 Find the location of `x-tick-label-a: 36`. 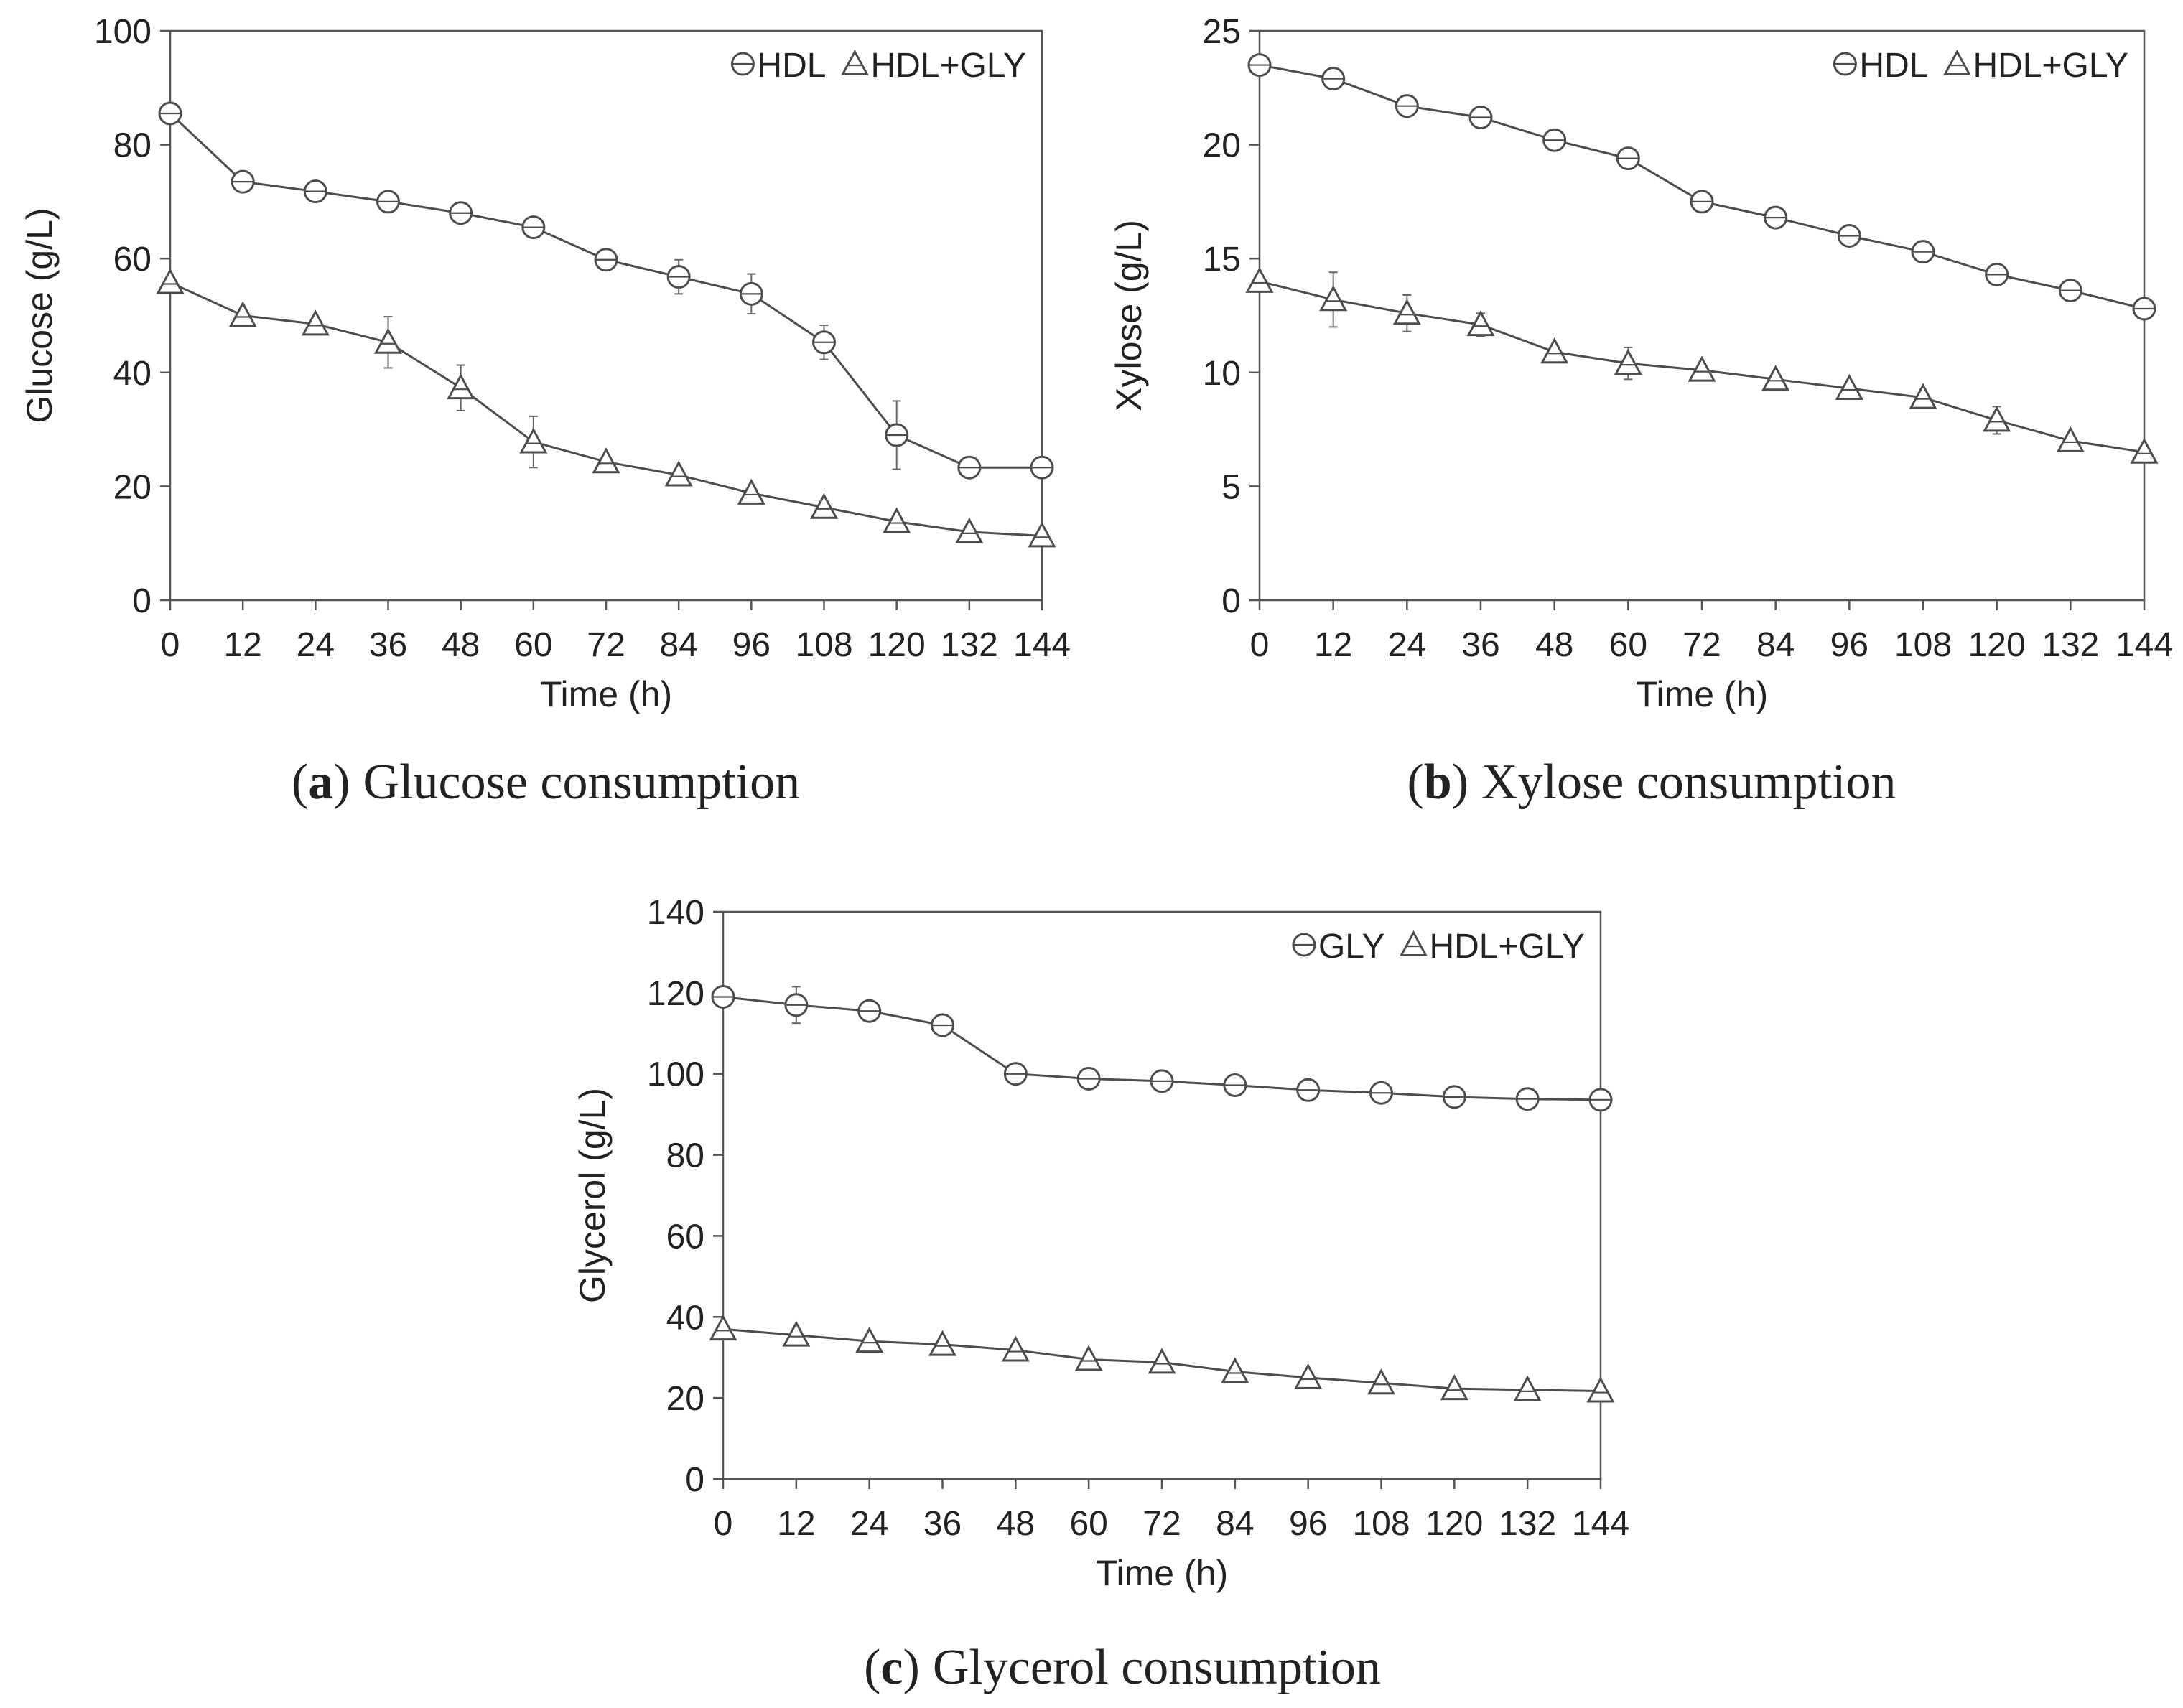

x-tick-label-a: 36 is located at coordinates (388, 645).